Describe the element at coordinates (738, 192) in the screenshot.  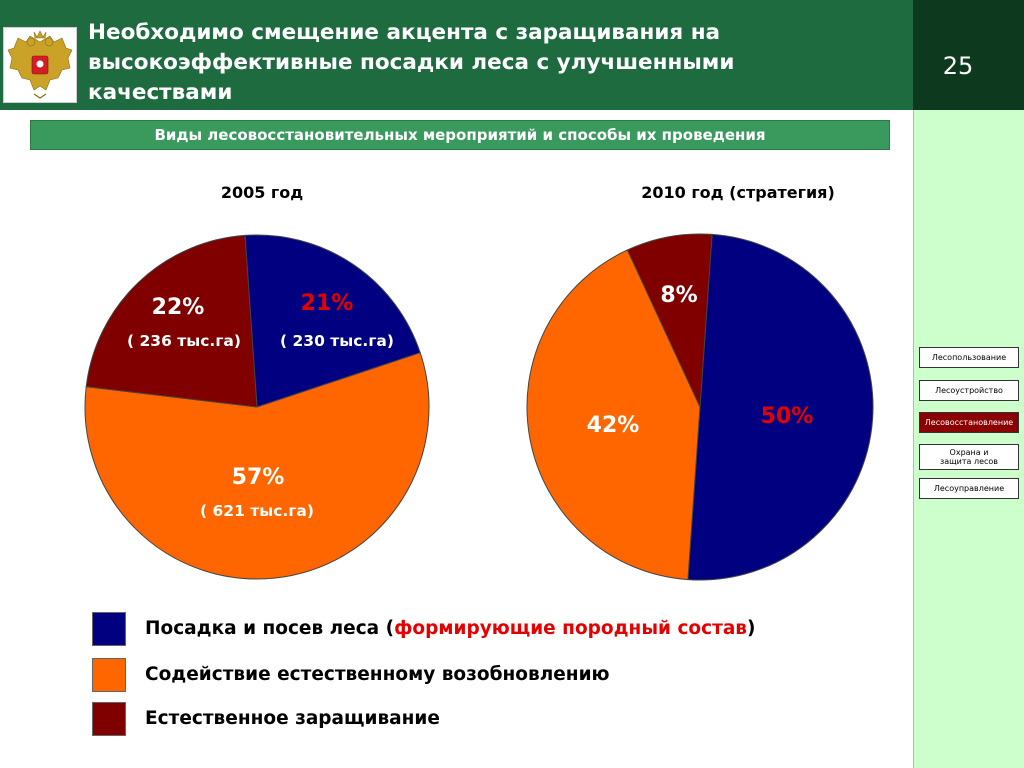
I see `chart-title-2010: 2010 год (стратегия)` at that location.